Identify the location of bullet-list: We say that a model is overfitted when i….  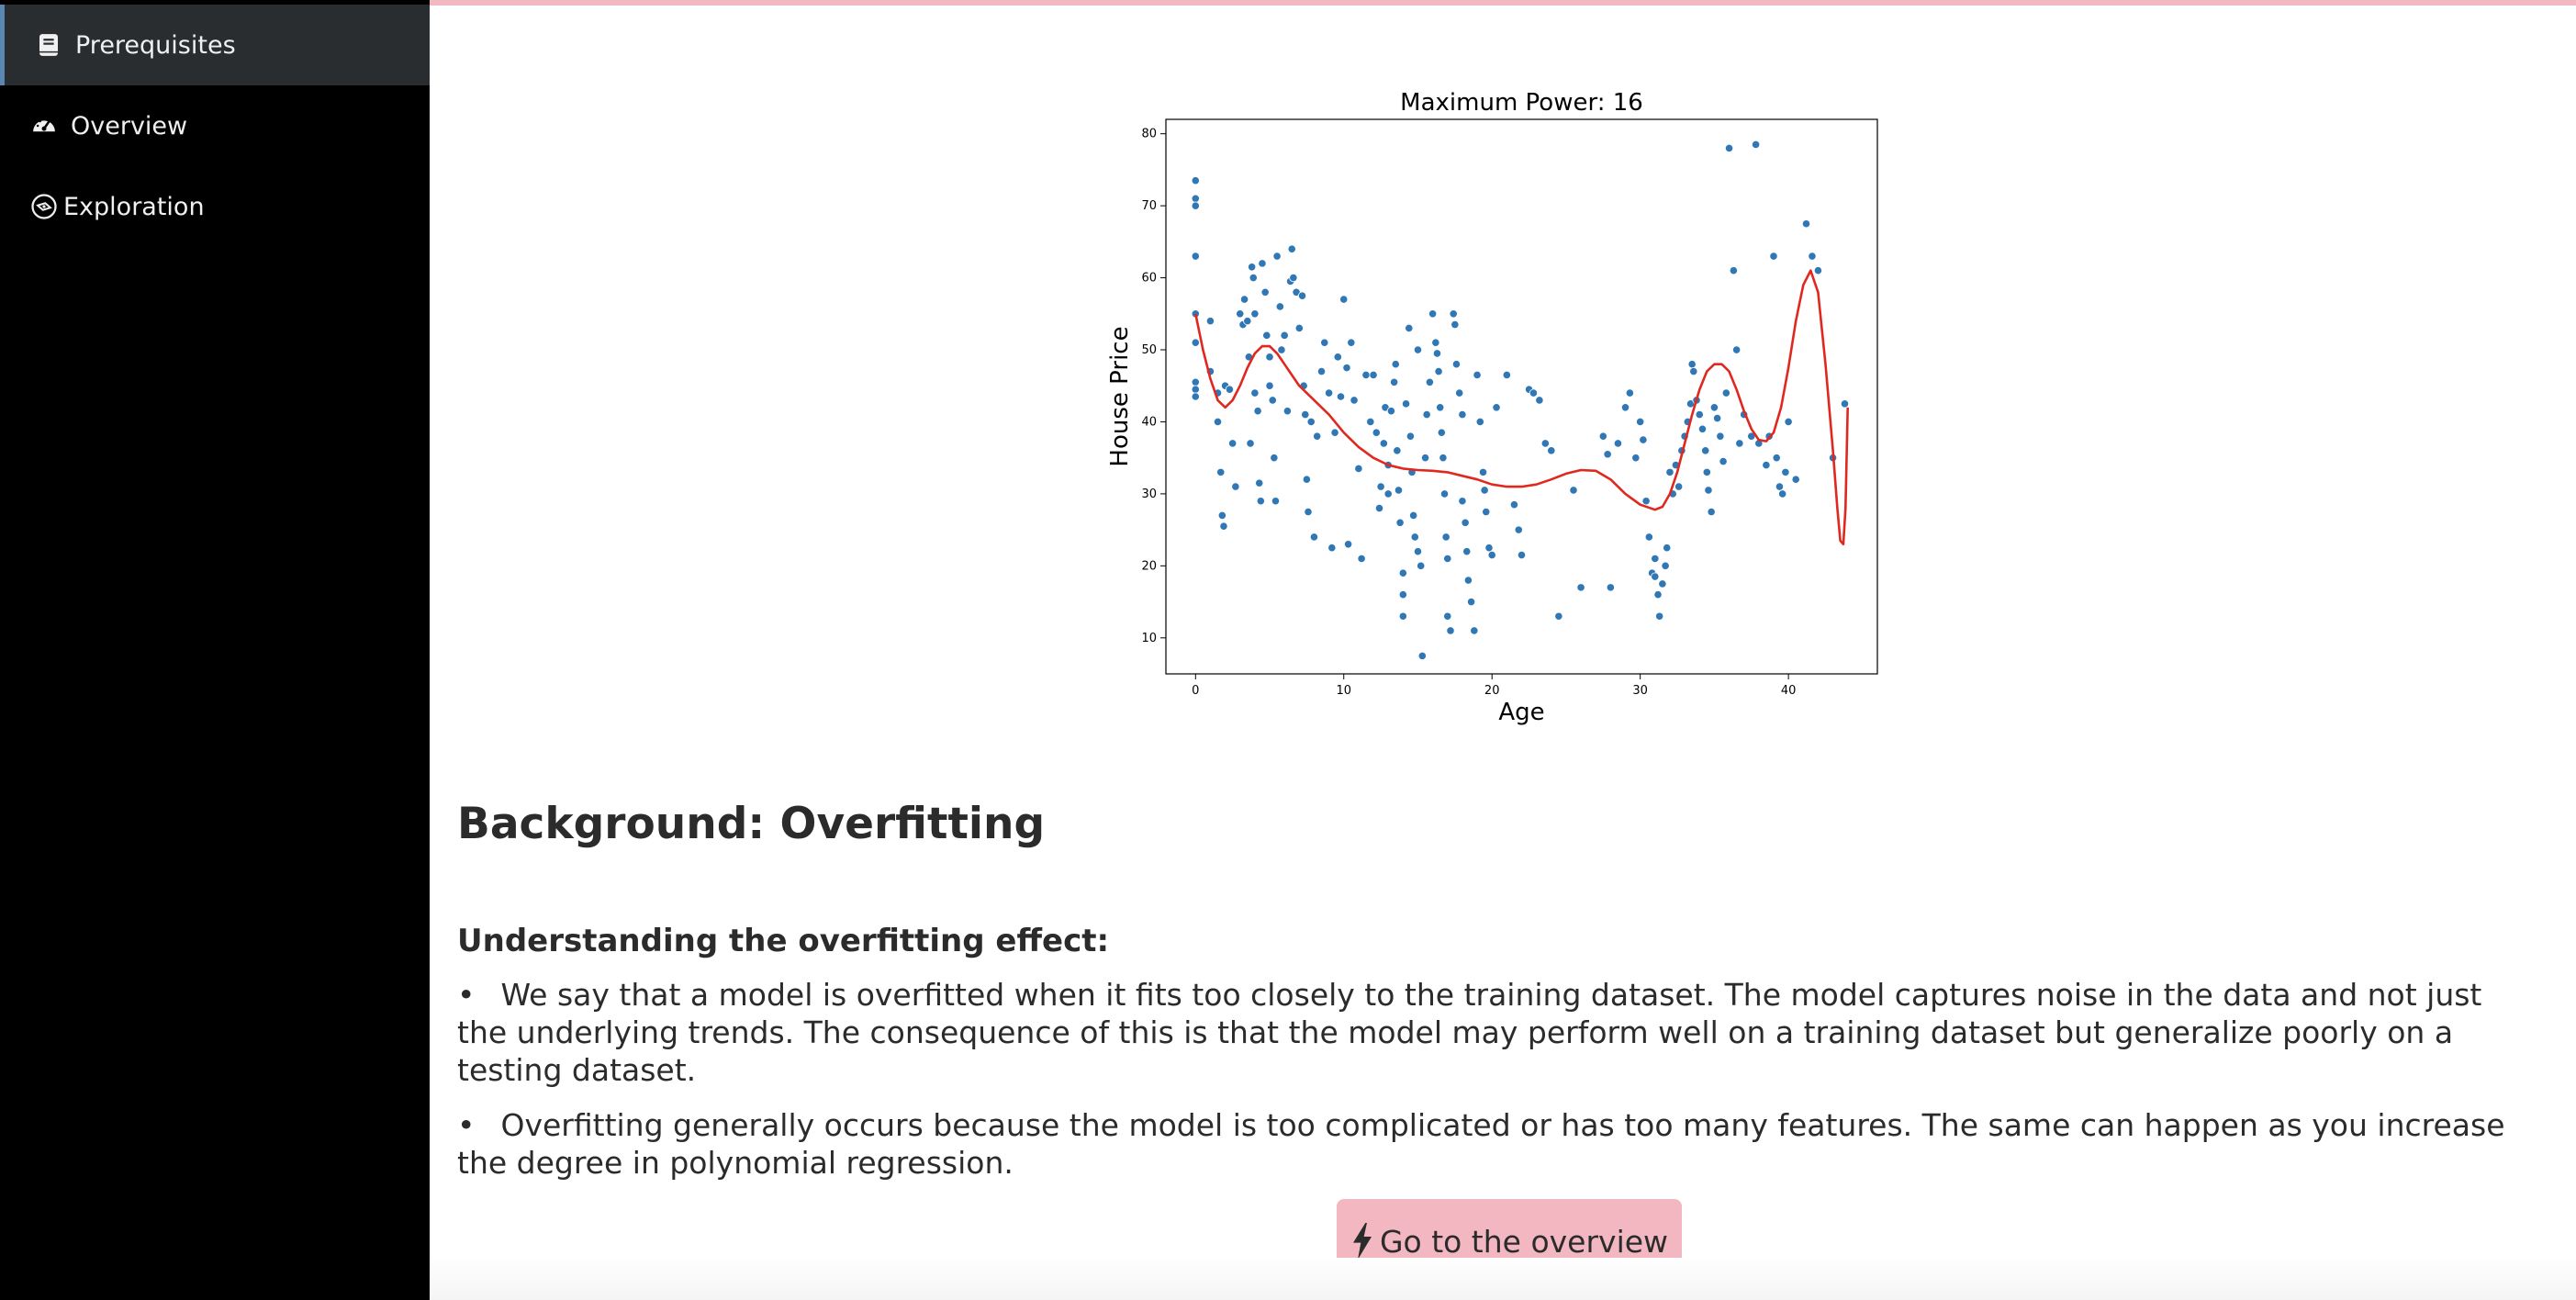
(1485, 1087).